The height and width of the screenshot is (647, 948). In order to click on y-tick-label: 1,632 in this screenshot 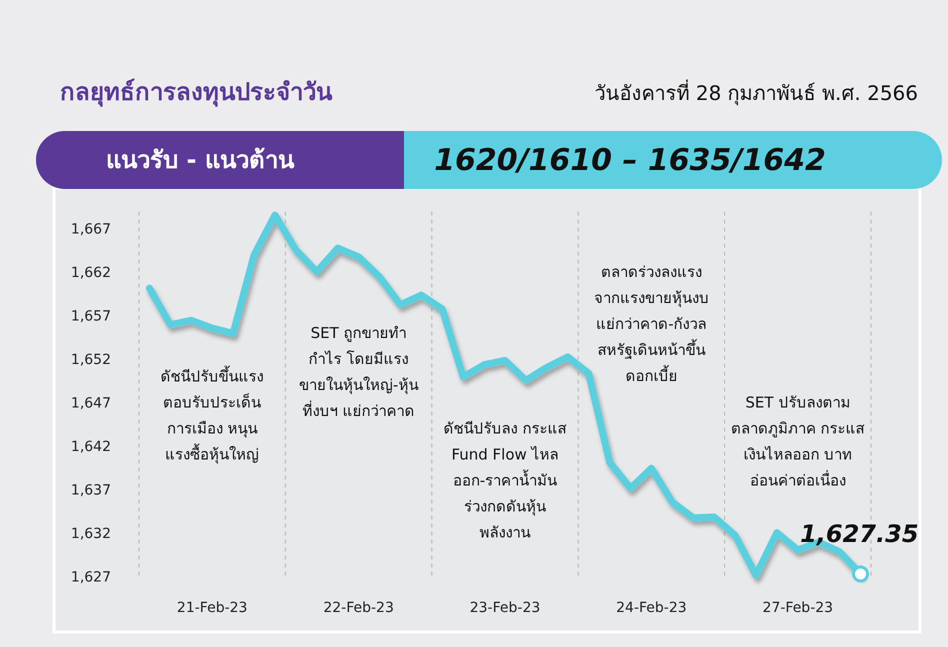, I will do `click(90, 534)`.